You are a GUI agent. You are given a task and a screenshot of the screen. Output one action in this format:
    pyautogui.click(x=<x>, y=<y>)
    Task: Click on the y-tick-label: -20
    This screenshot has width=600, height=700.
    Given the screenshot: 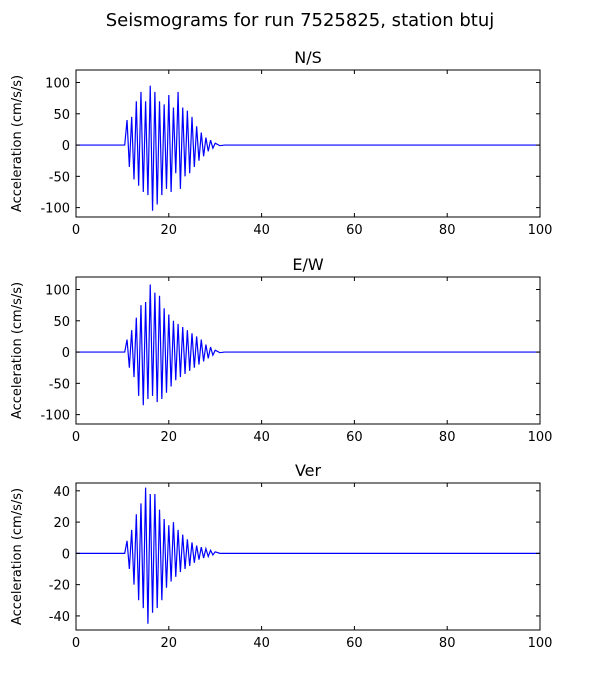 What is the action you would take?
    pyautogui.click(x=59, y=586)
    